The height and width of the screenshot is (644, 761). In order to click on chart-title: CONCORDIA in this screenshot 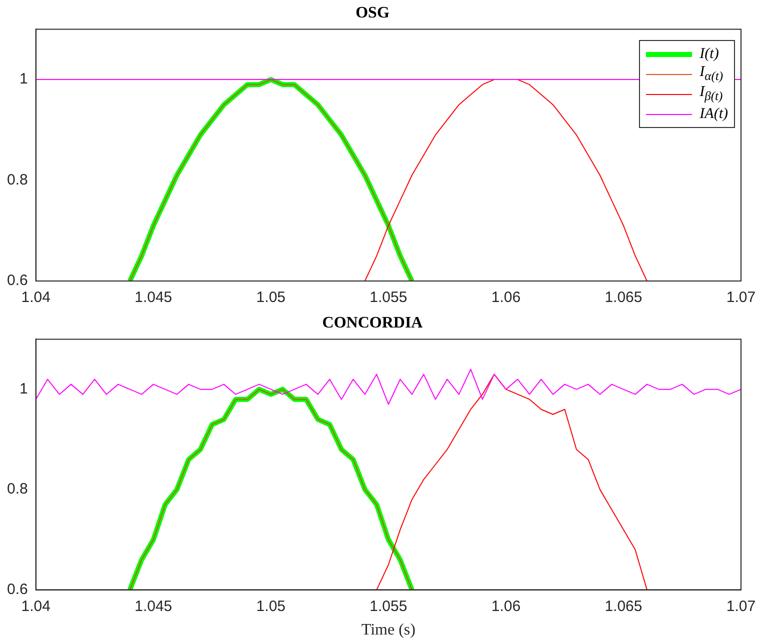, I will do `click(373, 323)`.